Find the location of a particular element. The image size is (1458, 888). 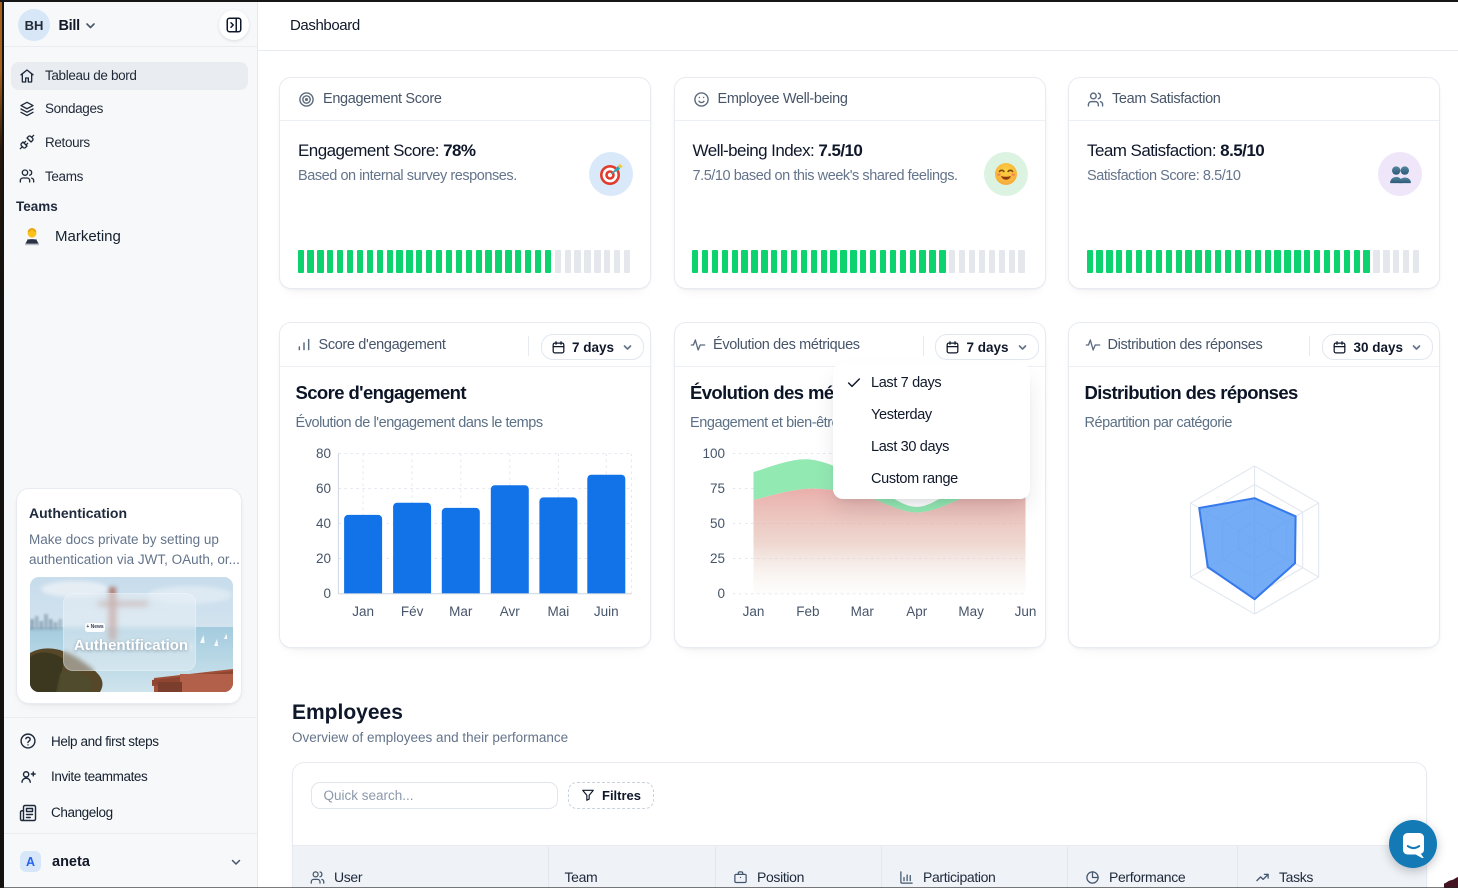

svg-text: Feb is located at coordinates (807, 611).